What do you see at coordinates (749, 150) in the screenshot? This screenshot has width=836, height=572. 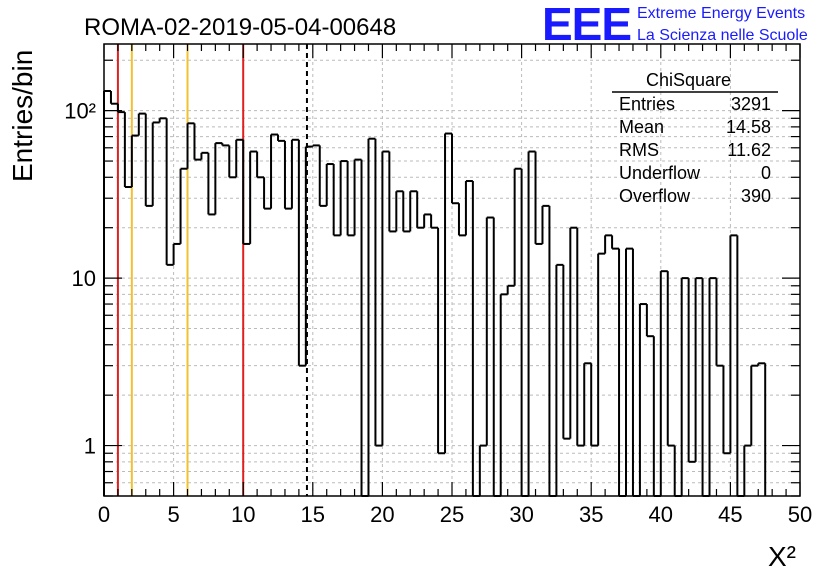 I see `stats-value-rms: 11.62` at bounding box center [749, 150].